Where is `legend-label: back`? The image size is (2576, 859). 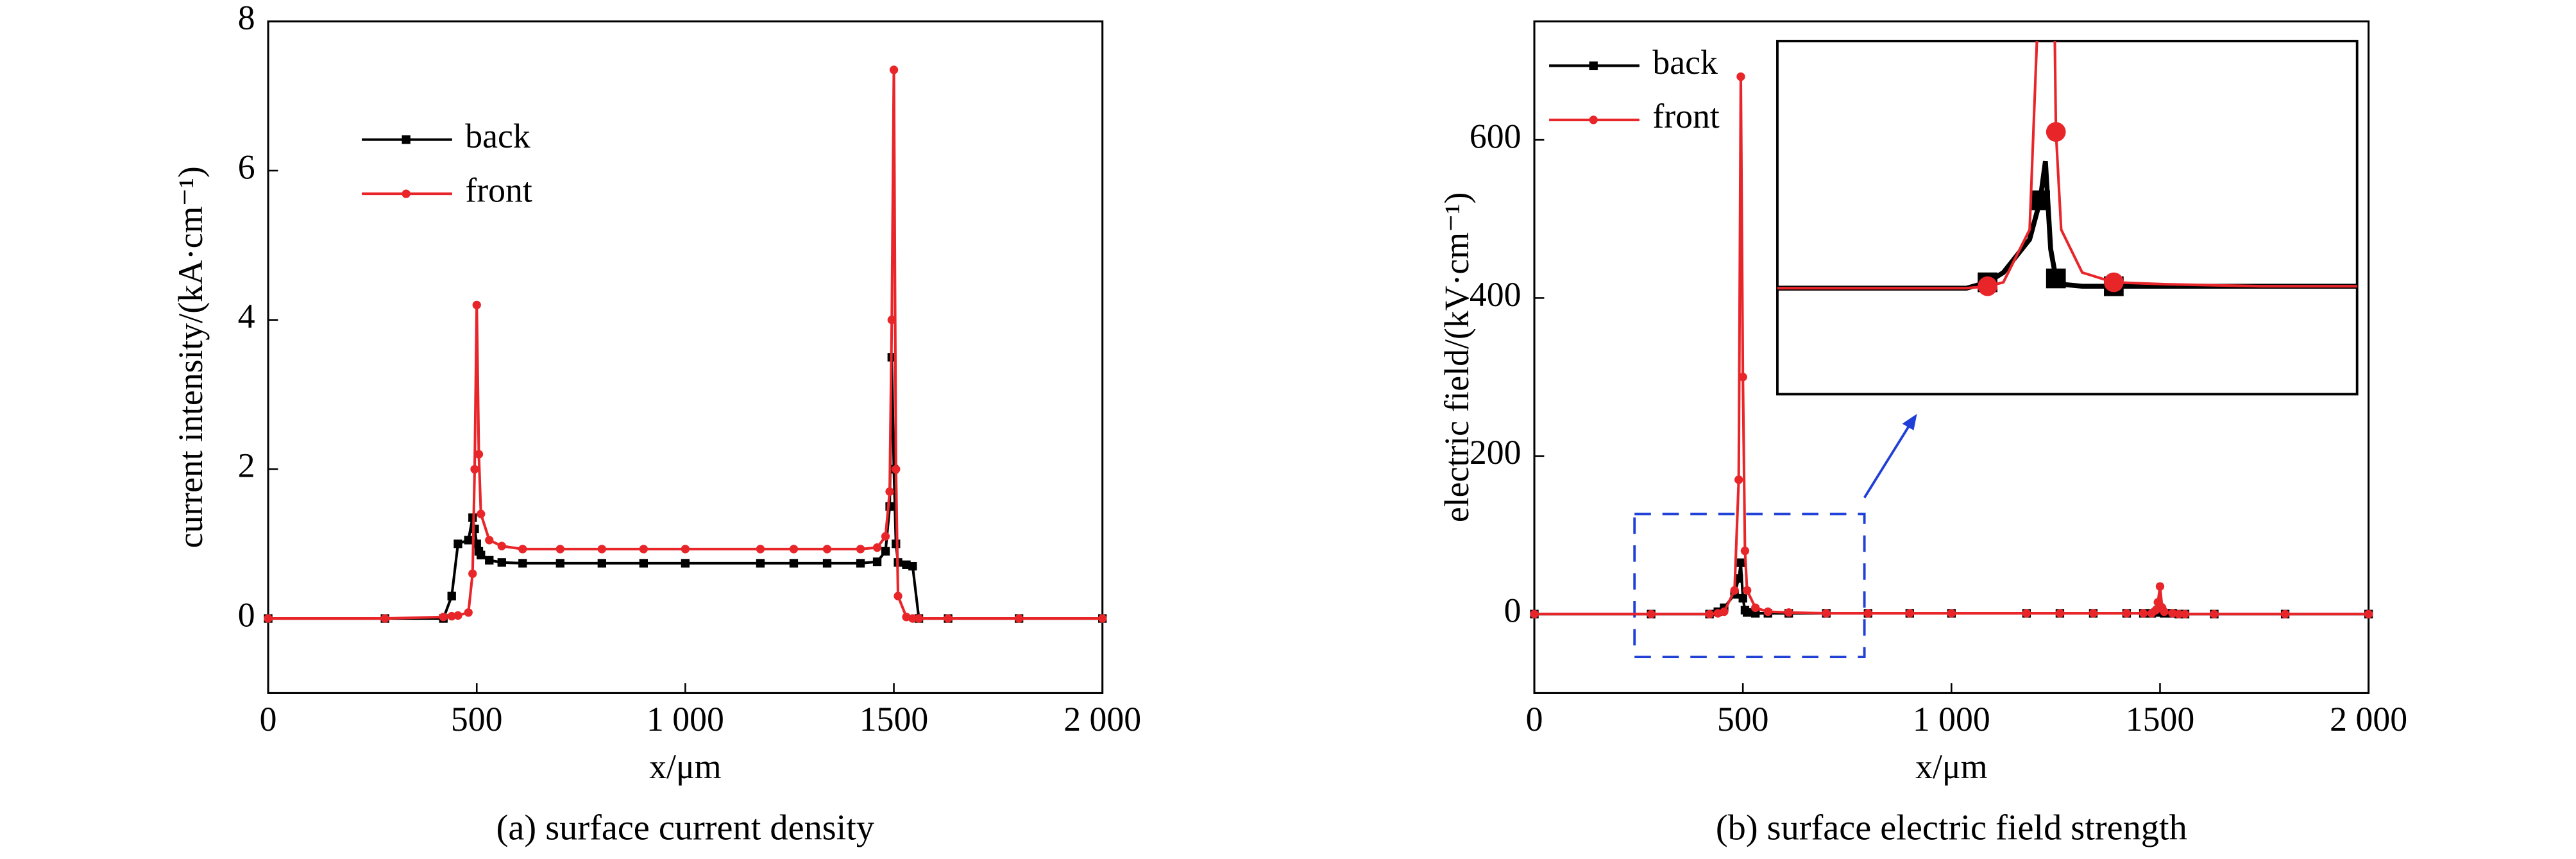
legend-label: back is located at coordinates (497, 136).